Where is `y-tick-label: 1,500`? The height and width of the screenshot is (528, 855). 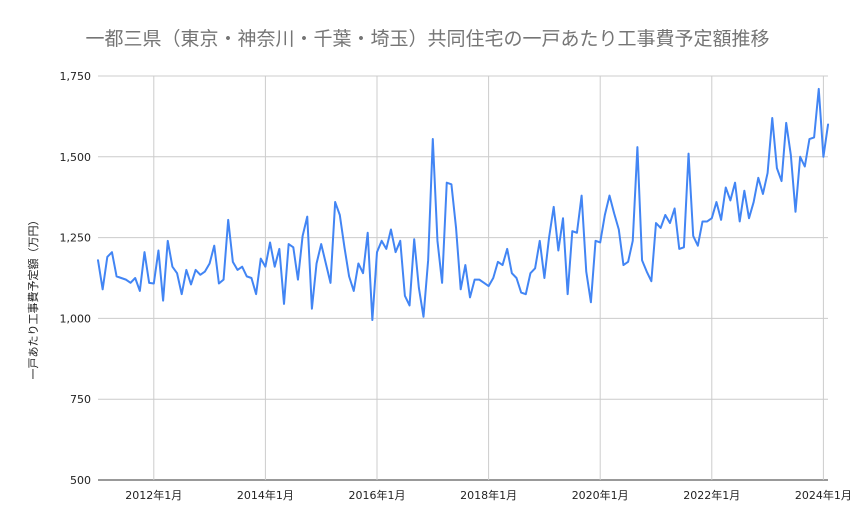
y-tick-label: 1,500 is located at coordinates (76, 157).